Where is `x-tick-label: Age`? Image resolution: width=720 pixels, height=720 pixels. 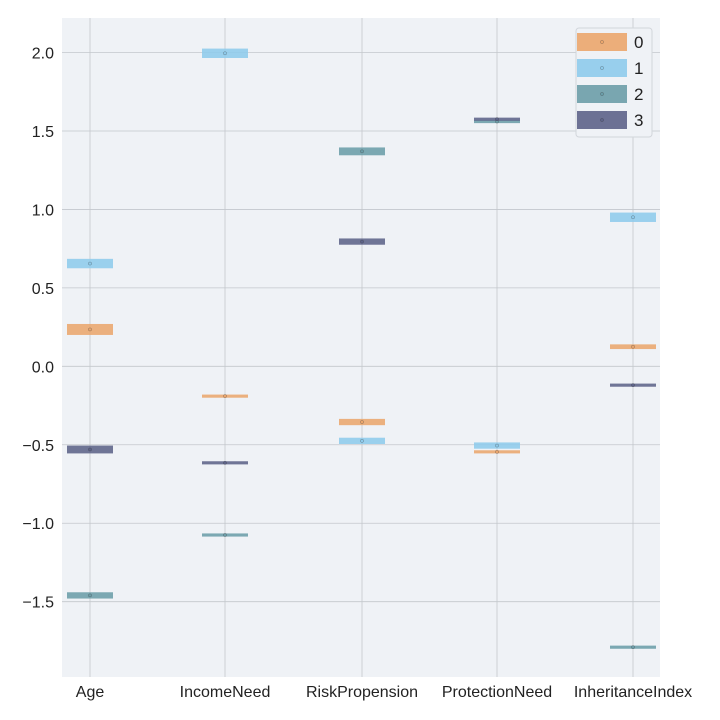
x-tick-label: Age is located at coordinates (90, 692).